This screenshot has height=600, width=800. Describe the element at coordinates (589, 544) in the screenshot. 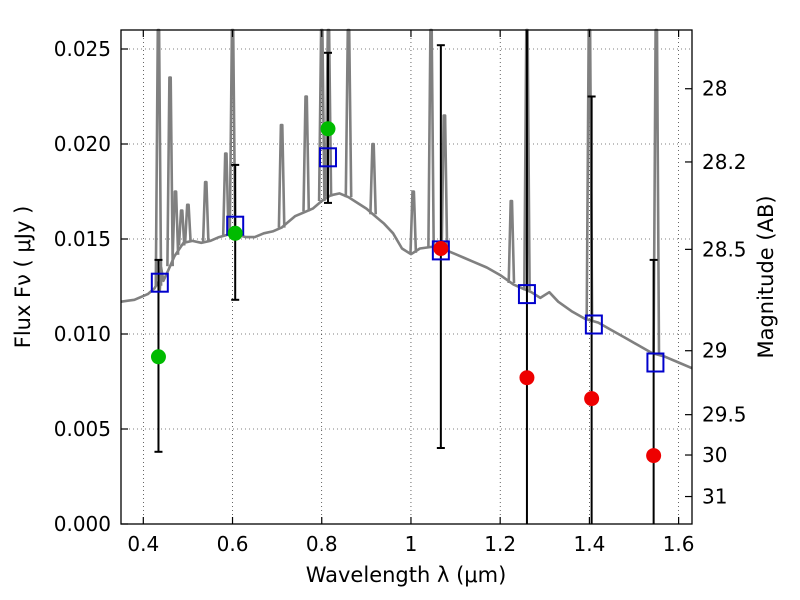

I see `x-tick-label: 1.4` at that location.